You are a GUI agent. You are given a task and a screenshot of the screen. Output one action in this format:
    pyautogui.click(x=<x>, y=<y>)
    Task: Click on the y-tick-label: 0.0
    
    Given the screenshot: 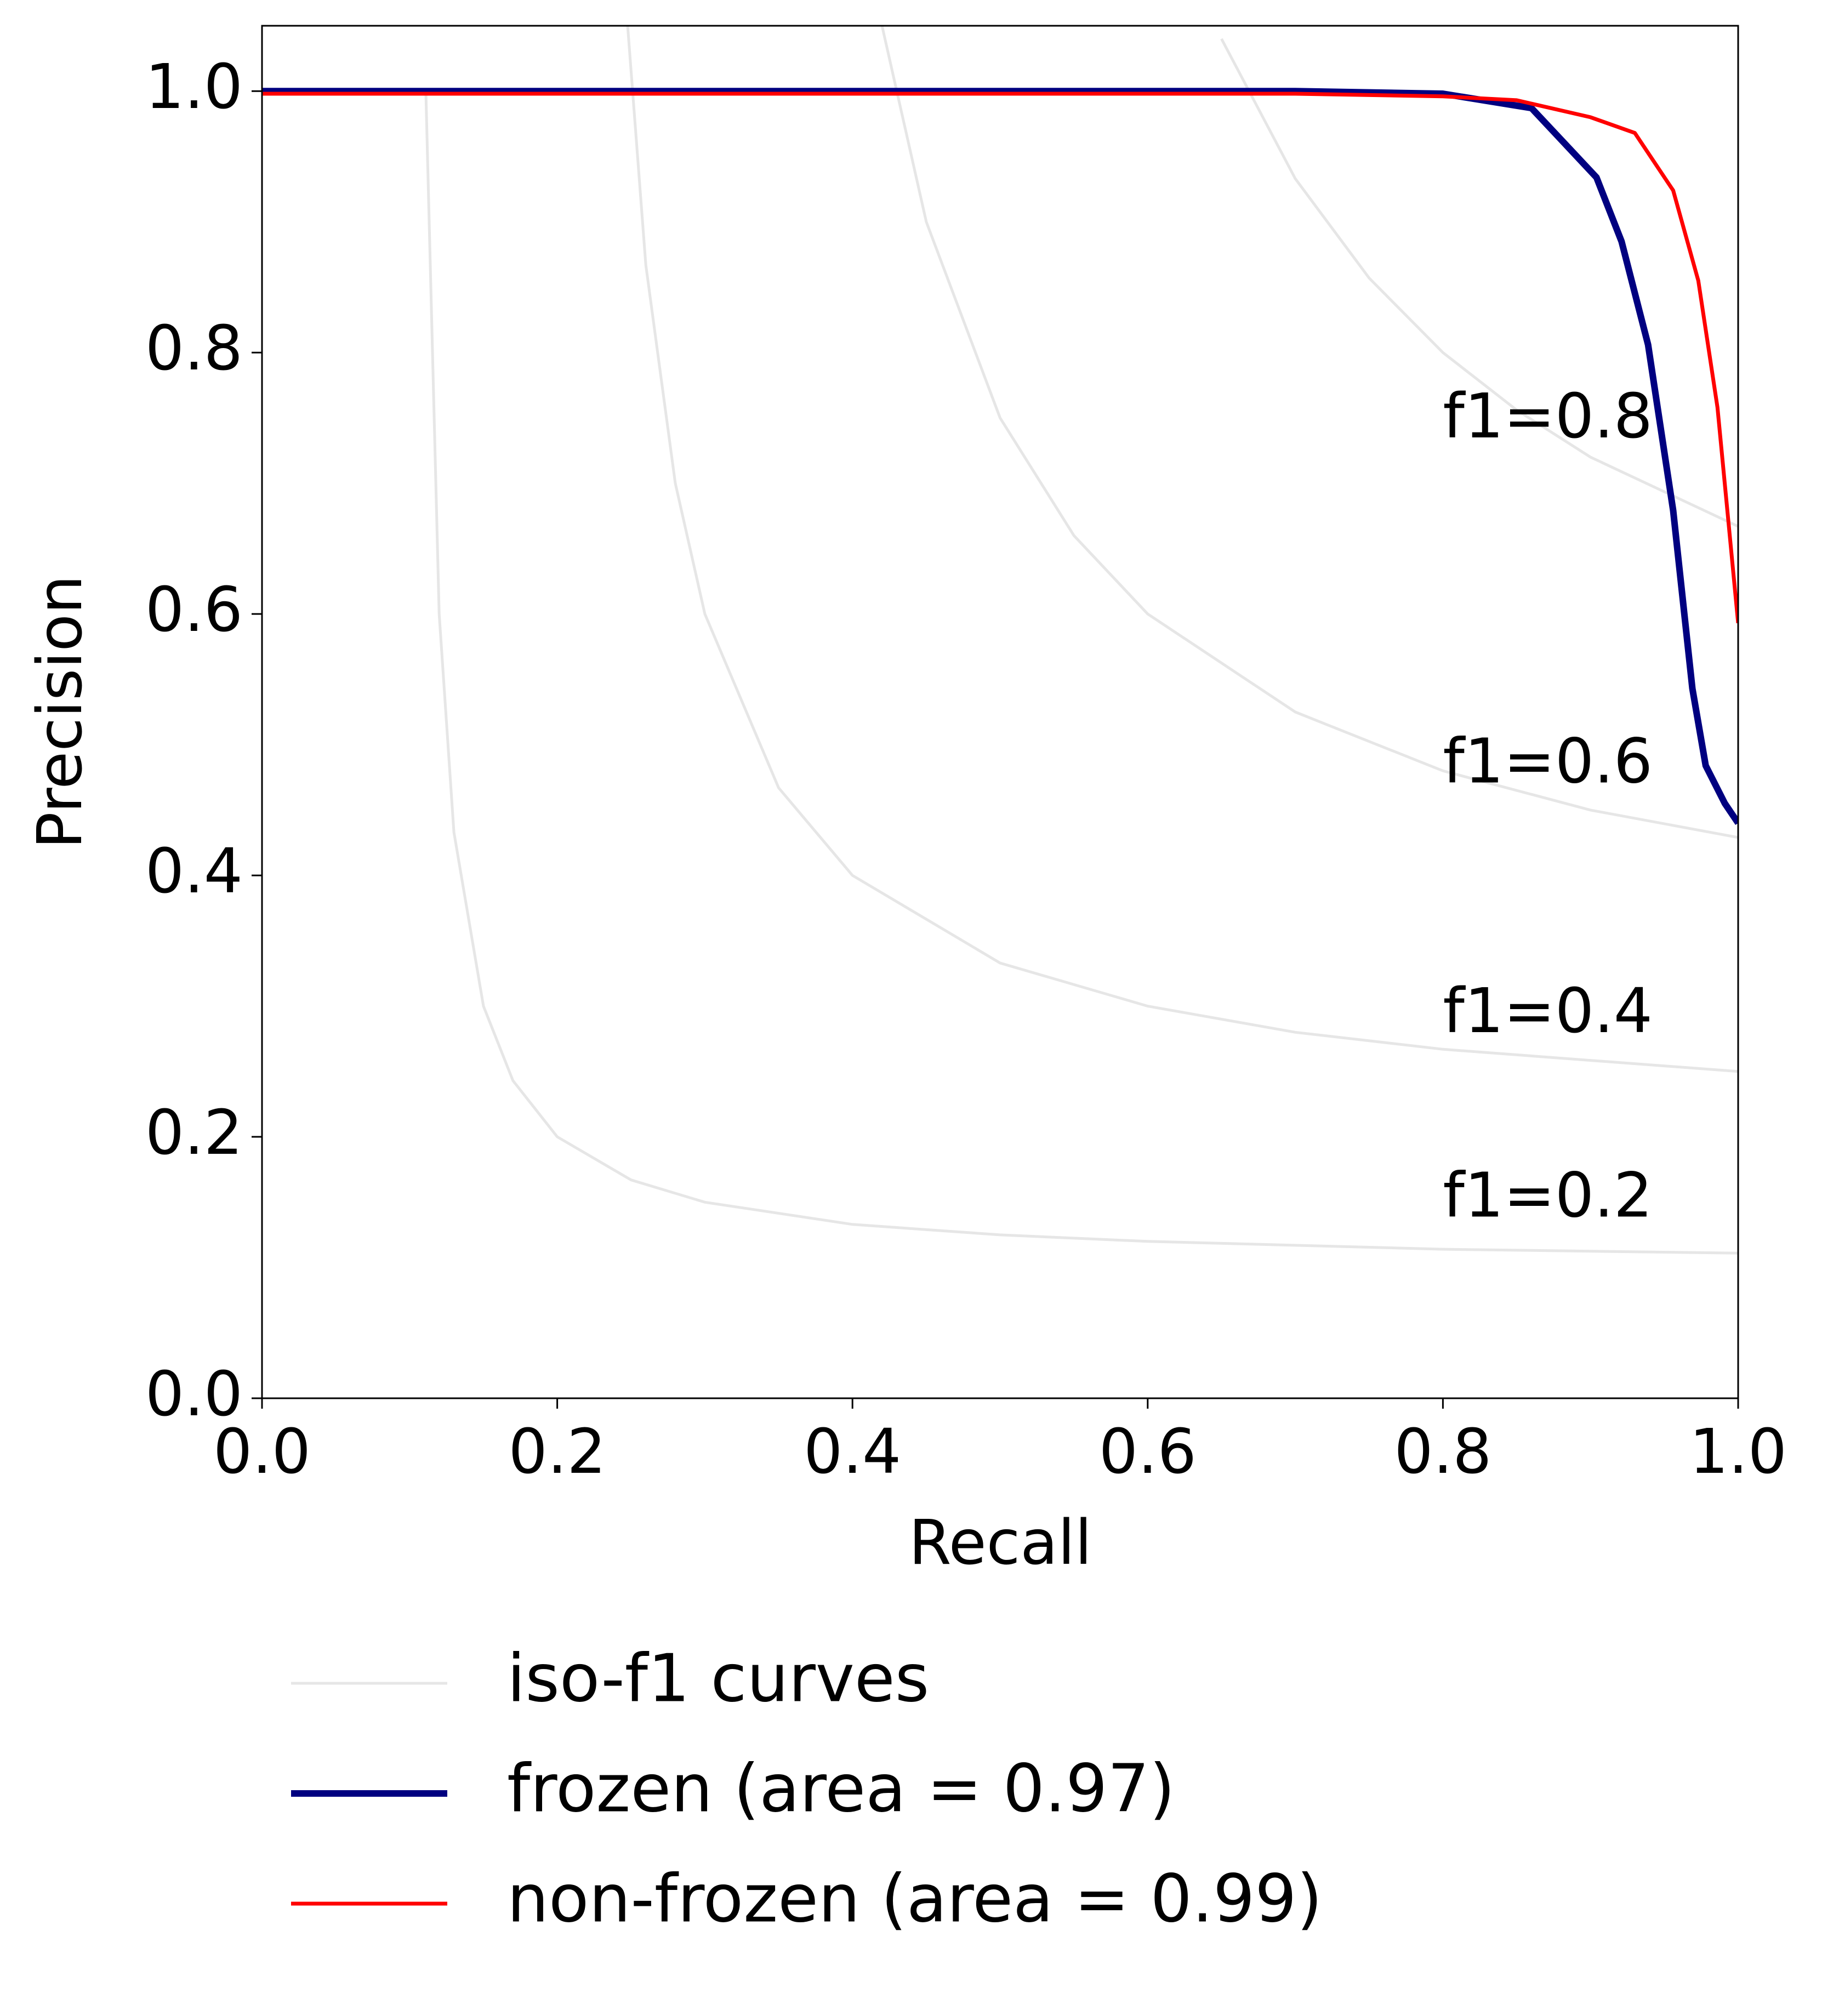 What is the action you would take?
    pyautogui.click(x=194, y=1394)
    